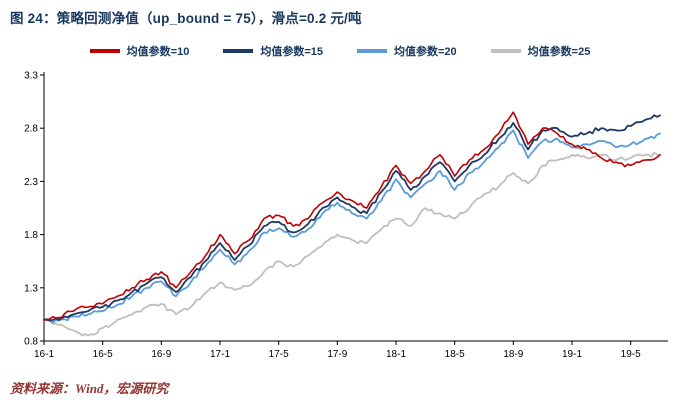 The width and height of the screenshot is (680, 411). What do you see at coordinates (31, 129) in the screenshot?
I see `svg-text: 2.8` at bounding box center [31, 129].